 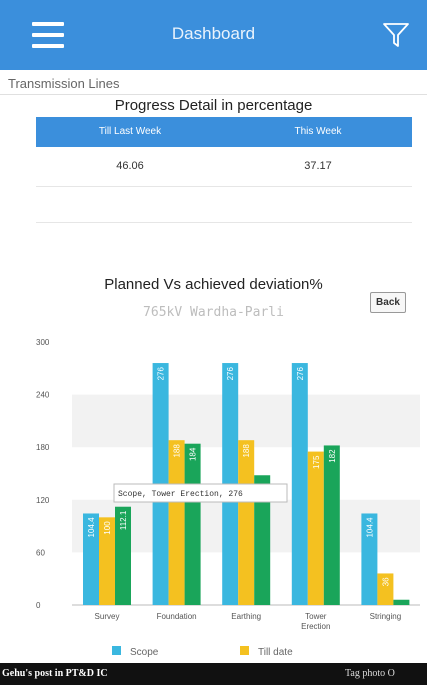 What do you see at coordinates (177, 616) in the screenshot?
I see `x-tick-label: Foundation` at bounding box center [177, 616].